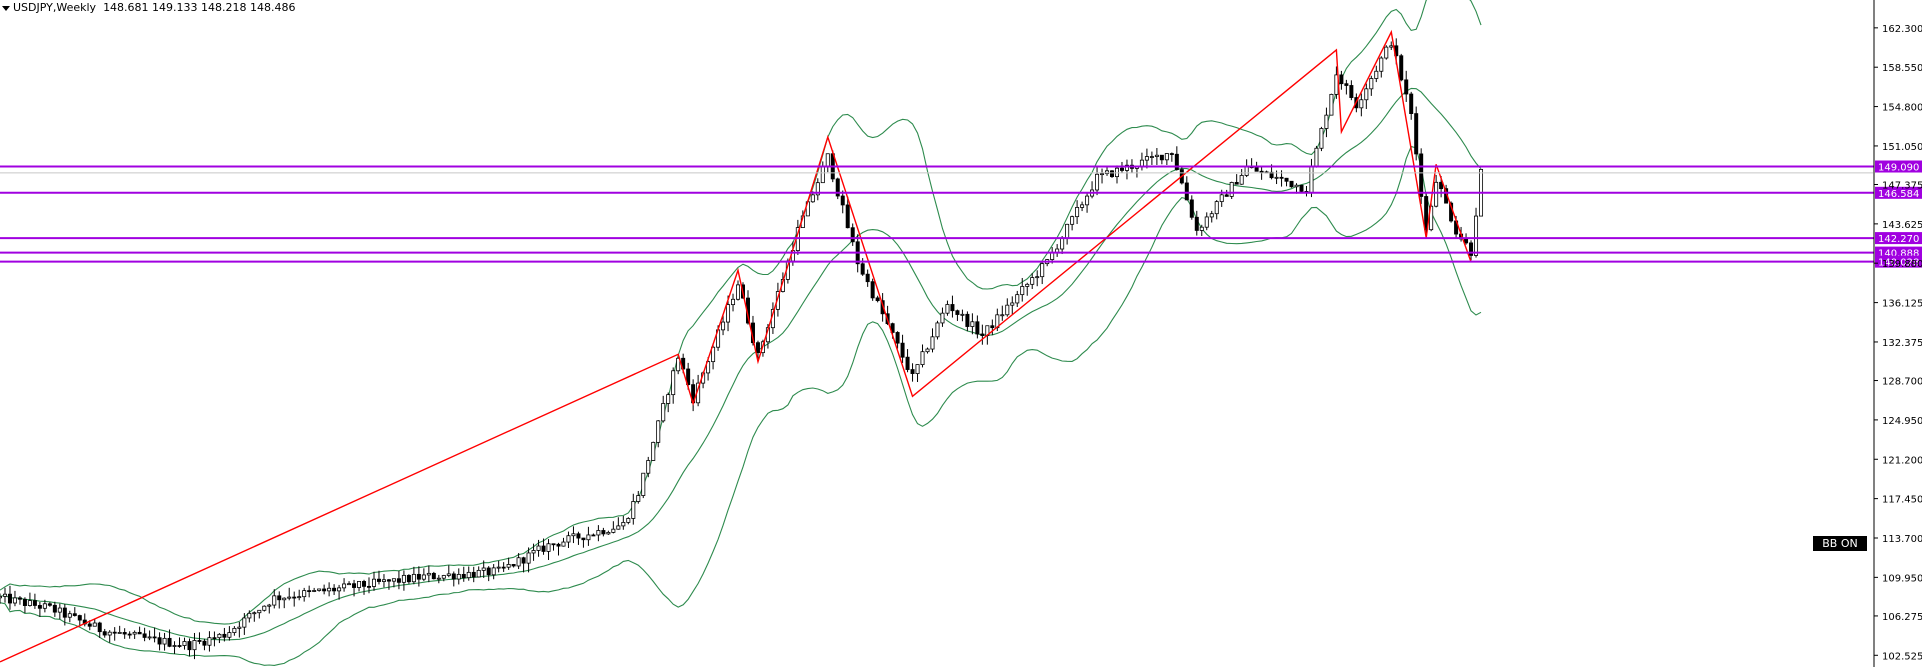 This screenshot has width=1922, height=667. What do you see at coordinates (1902, 578) in the screenshot?
I see `y-tick-label: 109.950` at bounding box center [1902, 578].